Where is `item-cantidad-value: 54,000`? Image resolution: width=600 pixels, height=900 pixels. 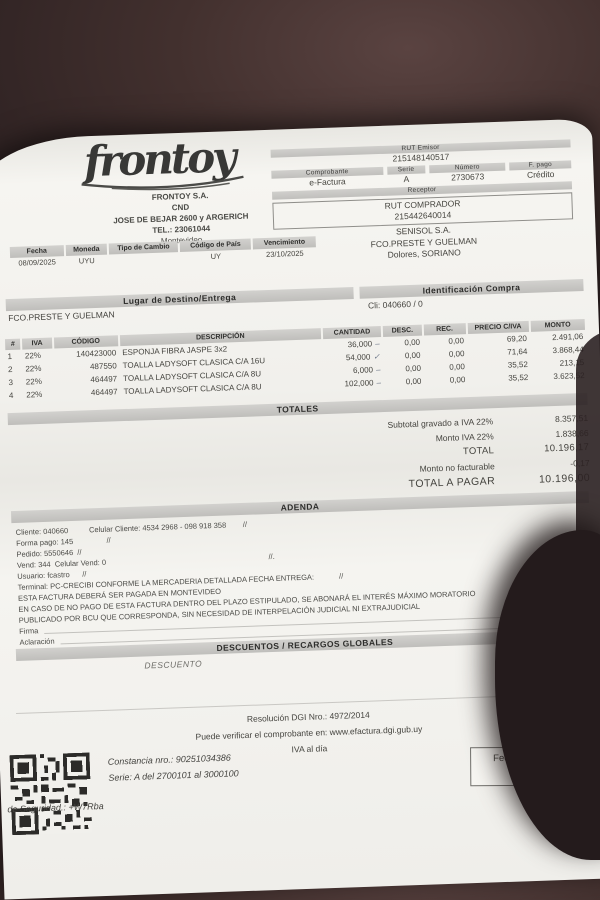
item-cantidad-value: 54,000 is located at coordinates (358, 357).